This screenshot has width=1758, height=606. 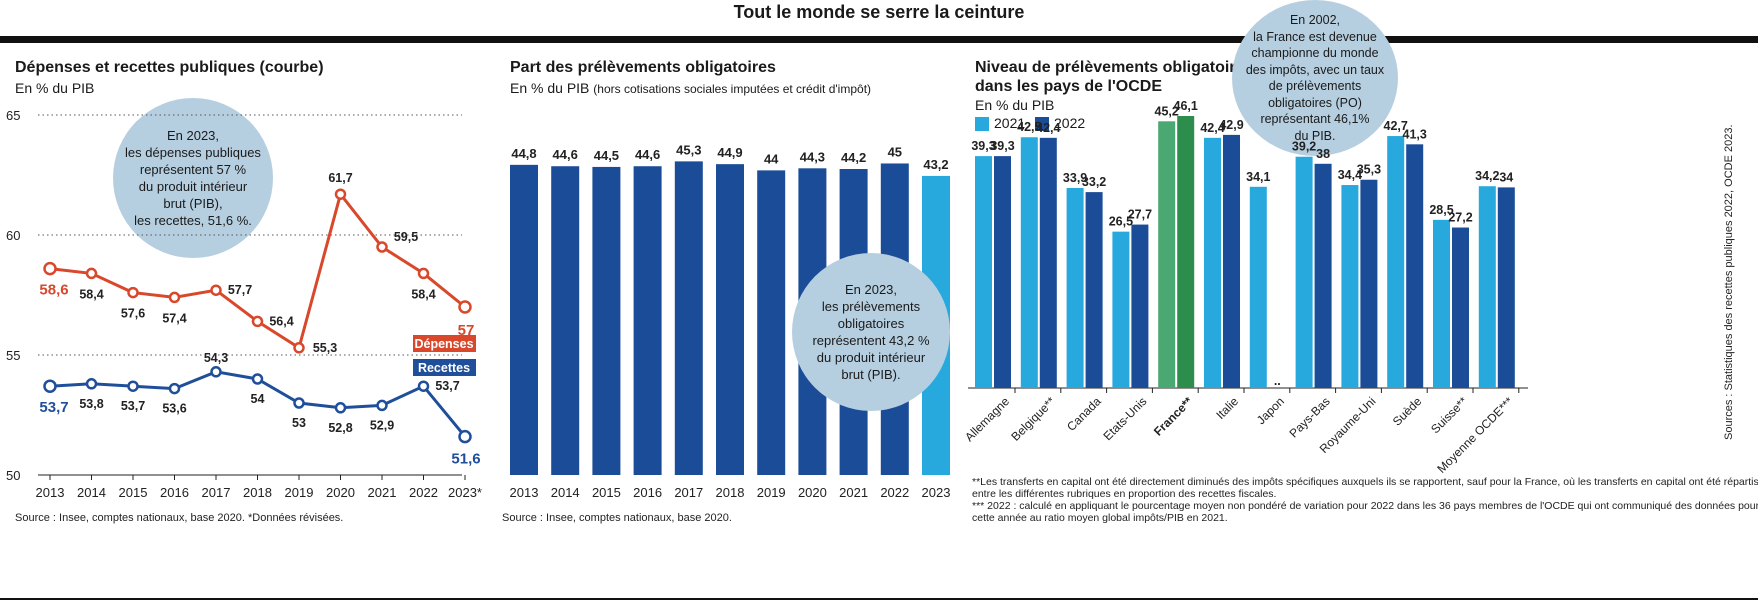 What do you see at coordinates (53, 407) in the screenshot?
I see `data-label: 53,7` at bounding box center [53, 407].